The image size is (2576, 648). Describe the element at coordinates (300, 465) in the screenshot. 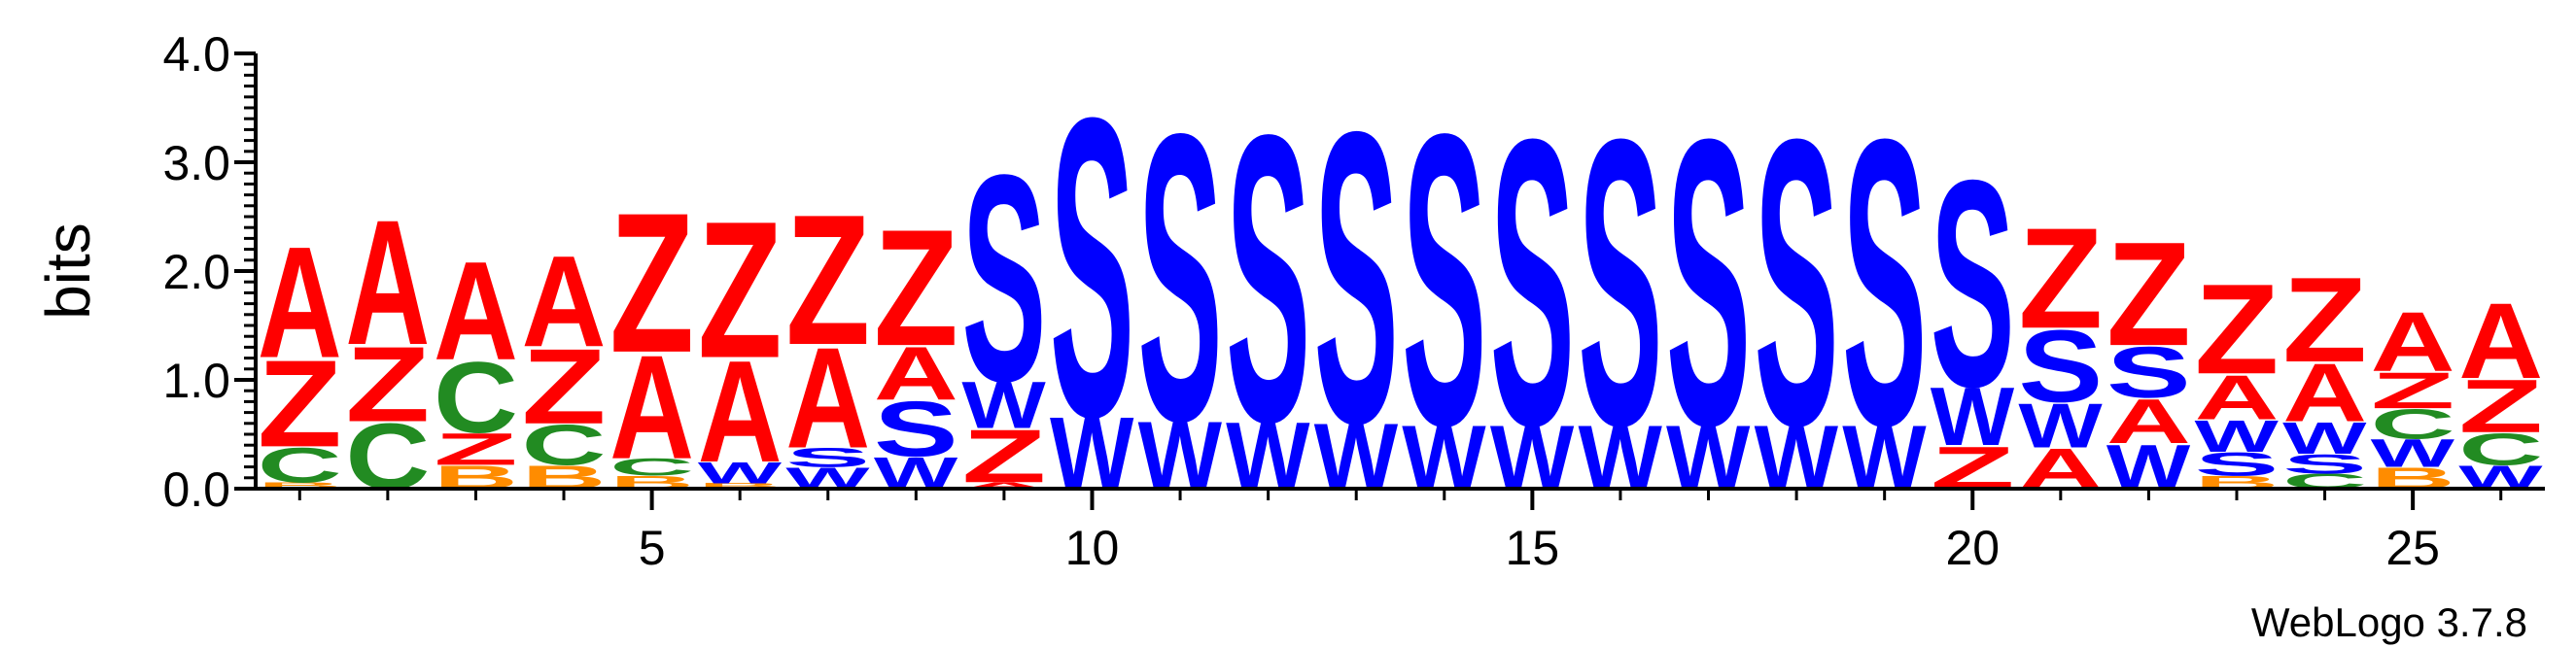

I see `glyph-C-pos-1: C` at that location.